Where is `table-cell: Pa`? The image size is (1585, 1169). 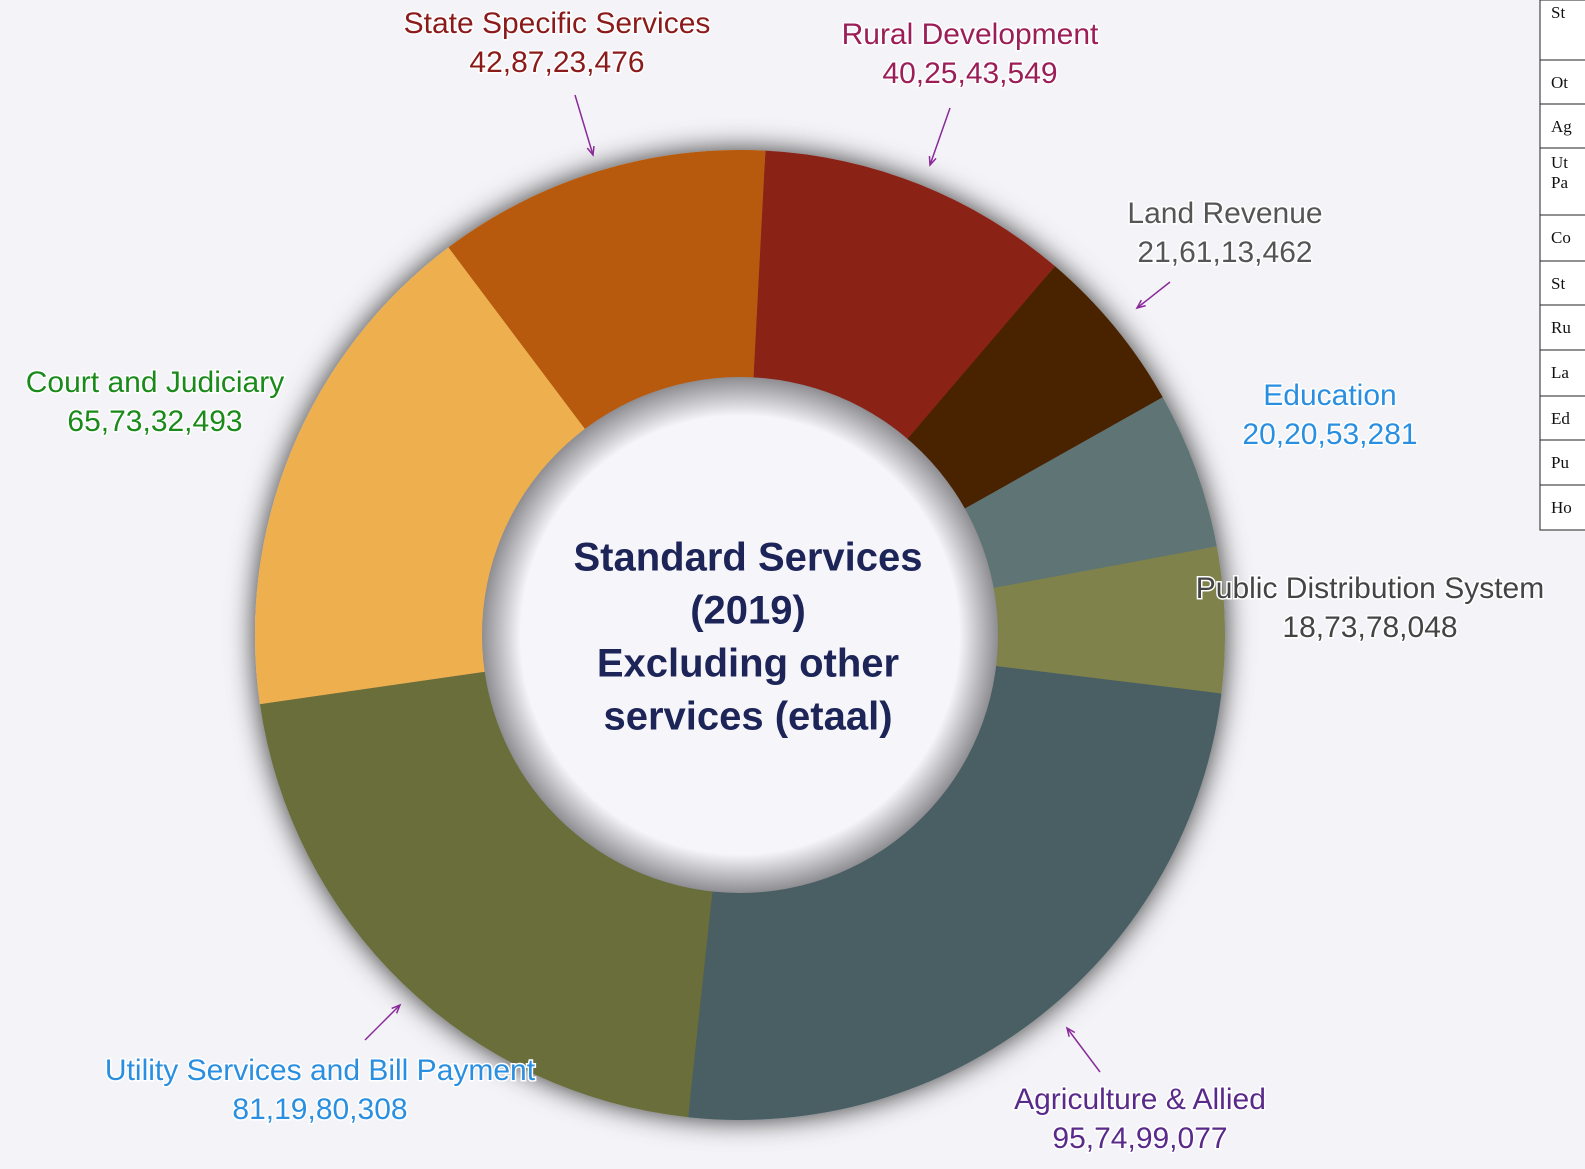 table-cell: Pa is located at coordinates (1559, 182).